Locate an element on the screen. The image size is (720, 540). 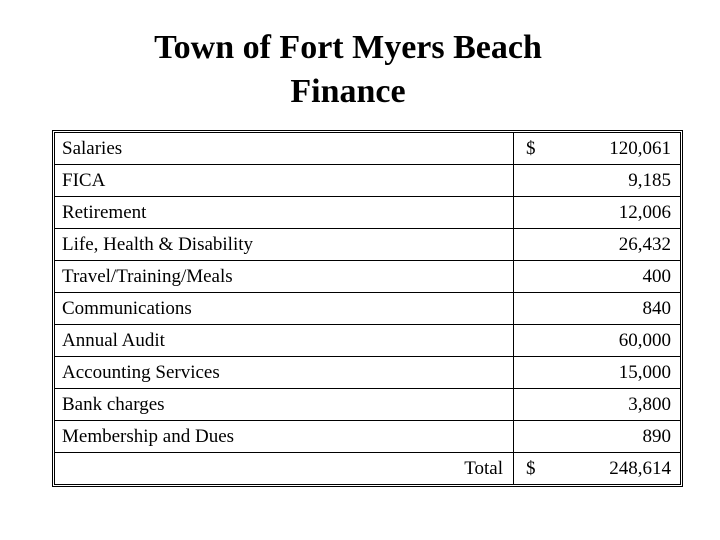
row-label: Travel/Training/Meals is located at coordinates (284, 276).